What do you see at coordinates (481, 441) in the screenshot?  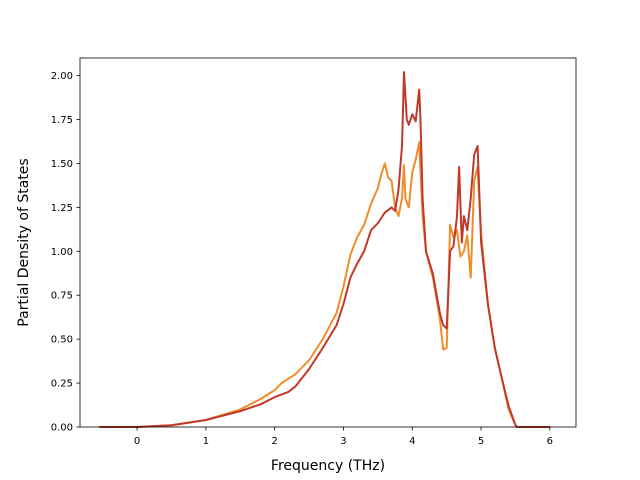 I see `x-tick-label: 5` at bounding box center [481, 441].